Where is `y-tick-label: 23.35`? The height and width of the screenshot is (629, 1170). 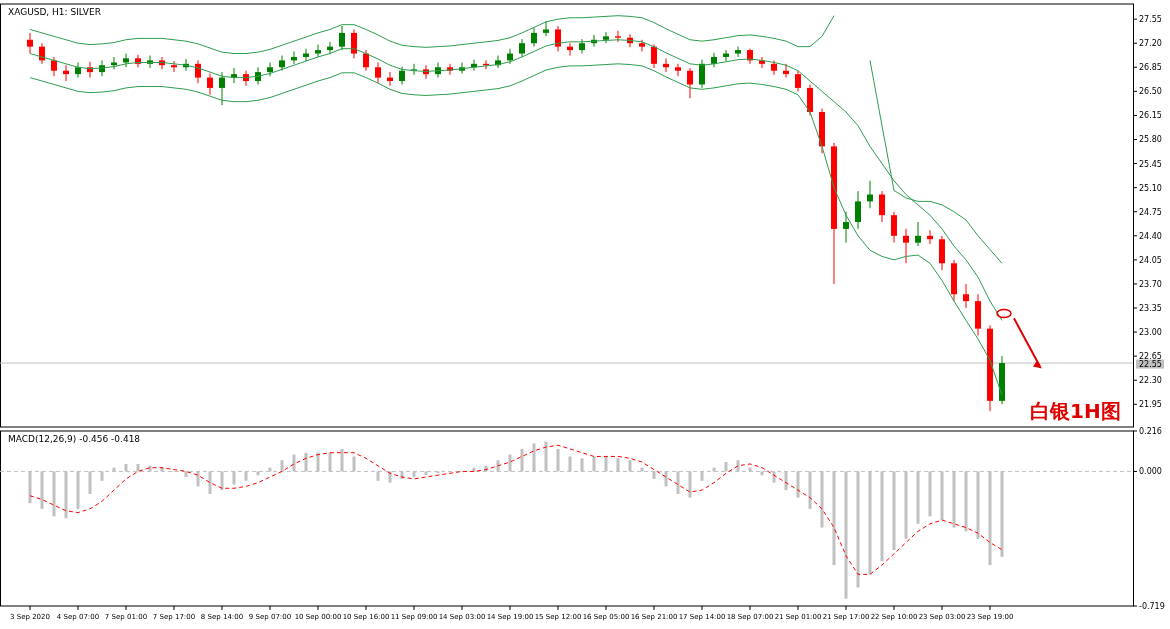 y-tick-label: 23.35 is located at coordinates (1150, 309).